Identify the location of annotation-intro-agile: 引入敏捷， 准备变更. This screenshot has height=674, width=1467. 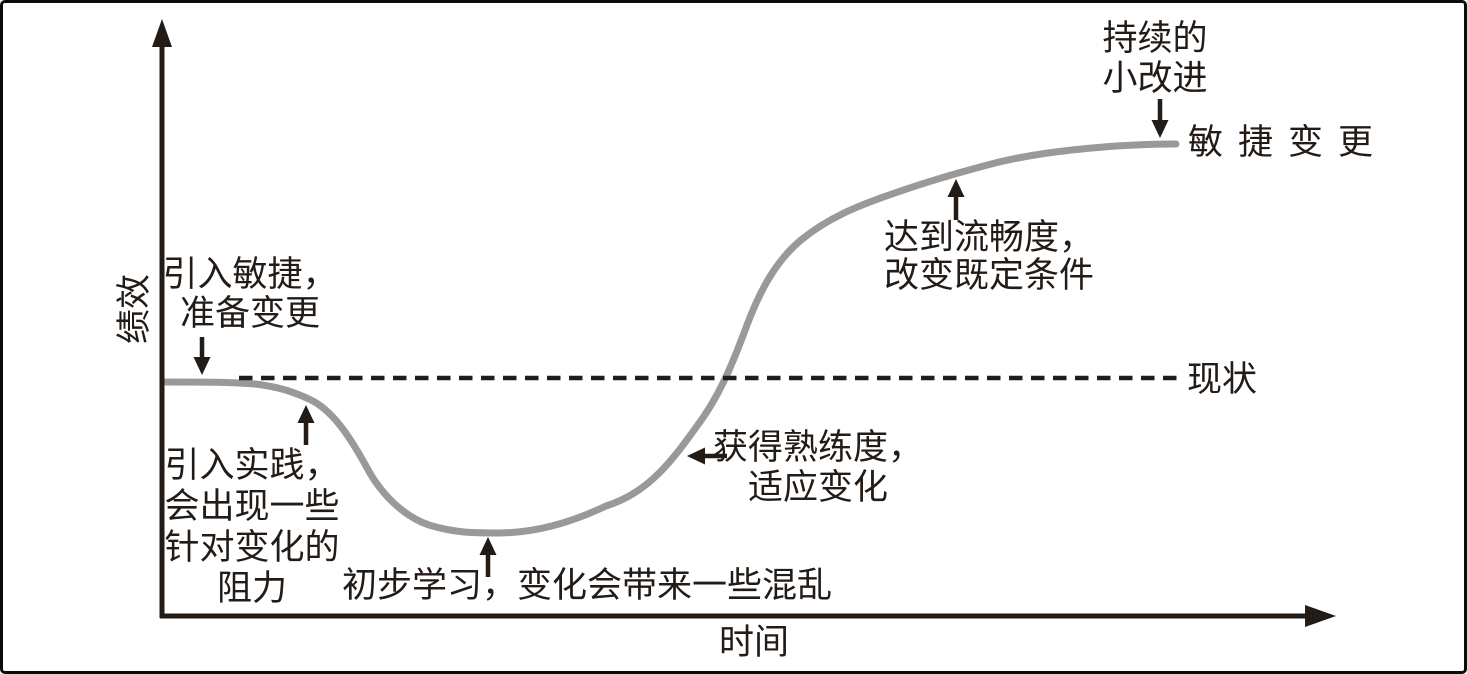
(250, 294).